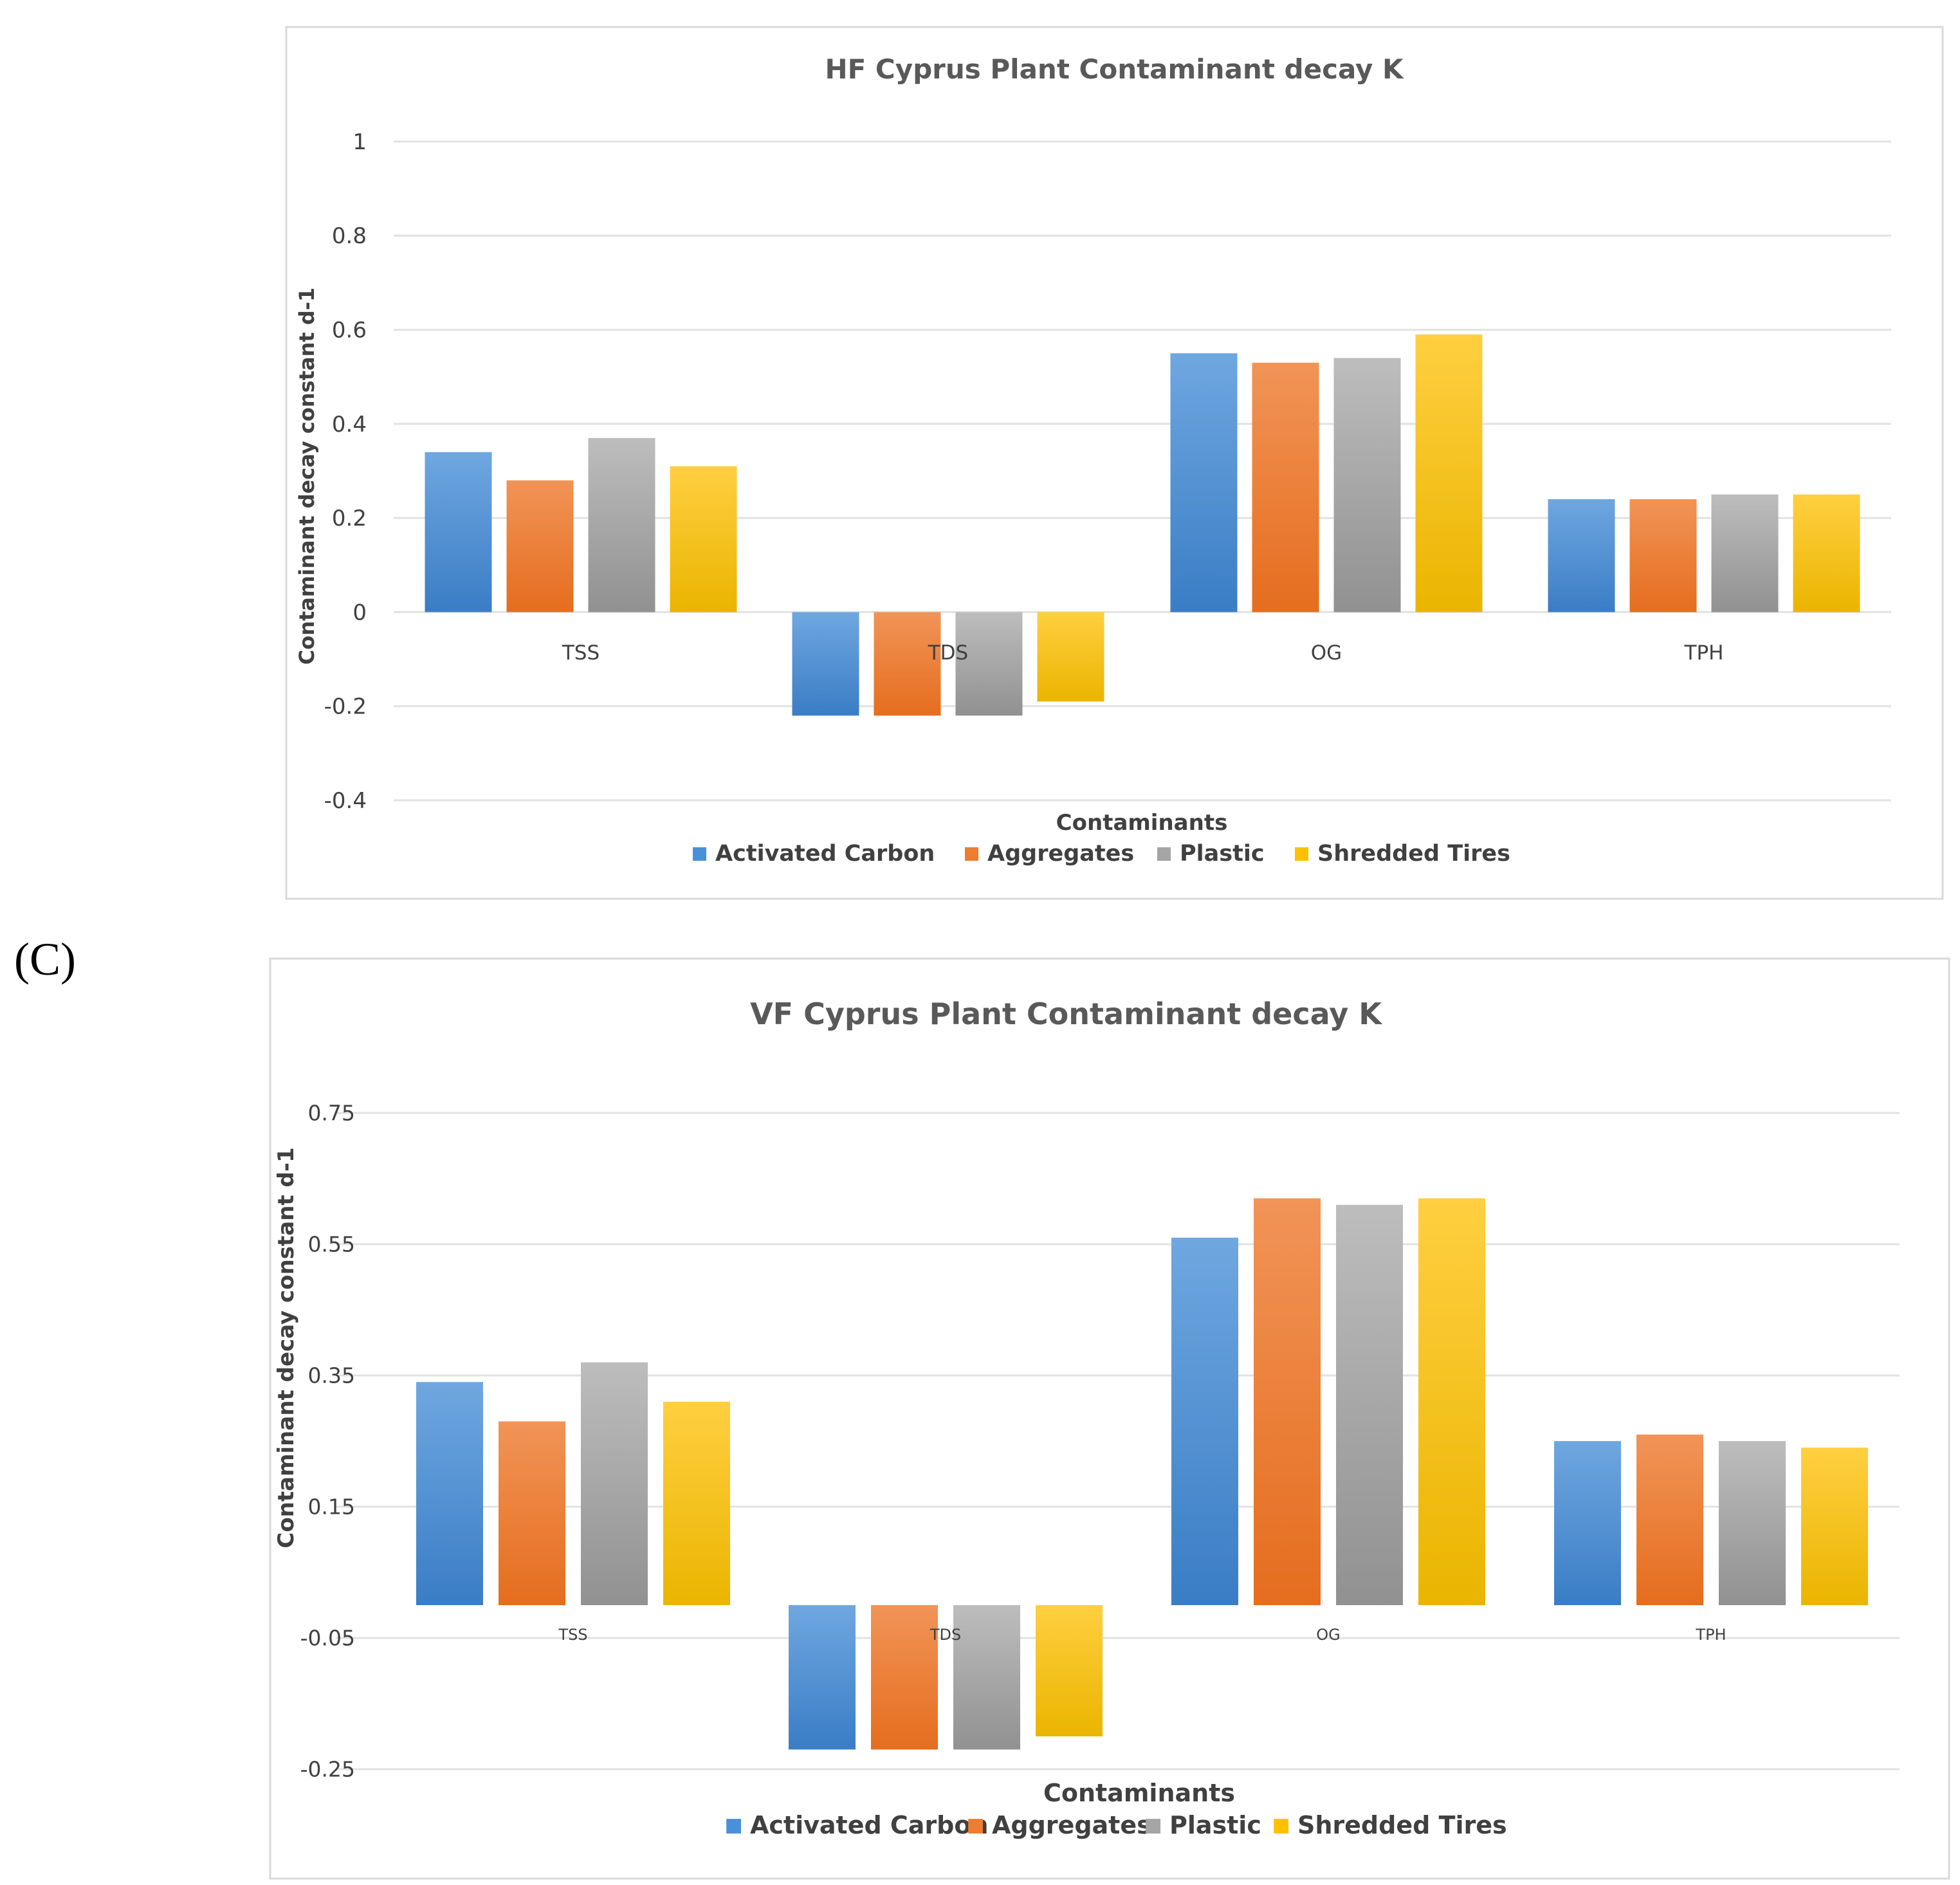  I want to click on y-tick-label: 0.4, so click(349, 424).